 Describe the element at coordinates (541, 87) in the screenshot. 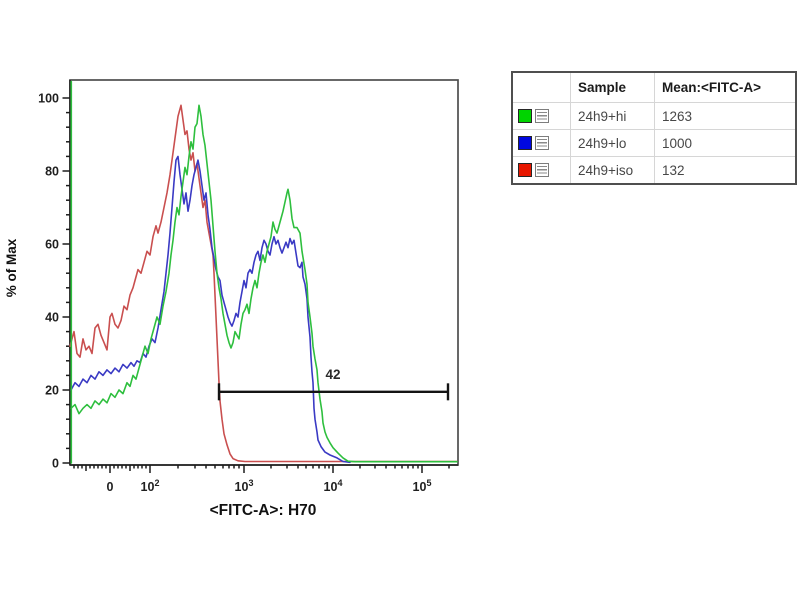

I see `legend-header-swatch-spacer` at that location.